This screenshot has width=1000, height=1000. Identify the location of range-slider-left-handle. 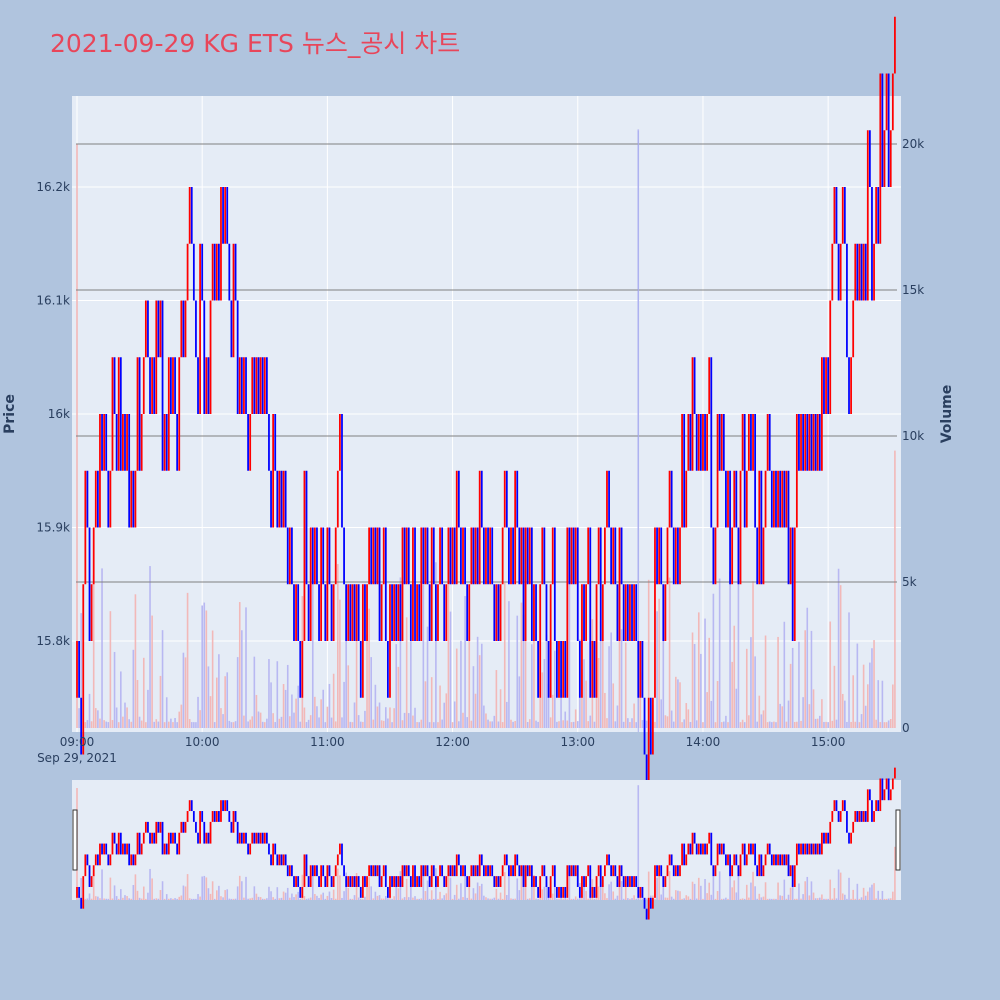
(75, 840).